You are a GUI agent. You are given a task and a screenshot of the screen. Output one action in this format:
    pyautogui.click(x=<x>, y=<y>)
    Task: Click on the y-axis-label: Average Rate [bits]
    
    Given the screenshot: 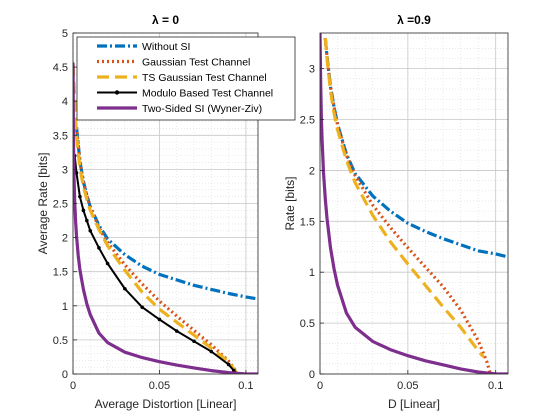 What is the action you would take?
    pyautogui.click(x=43, y=204)
    